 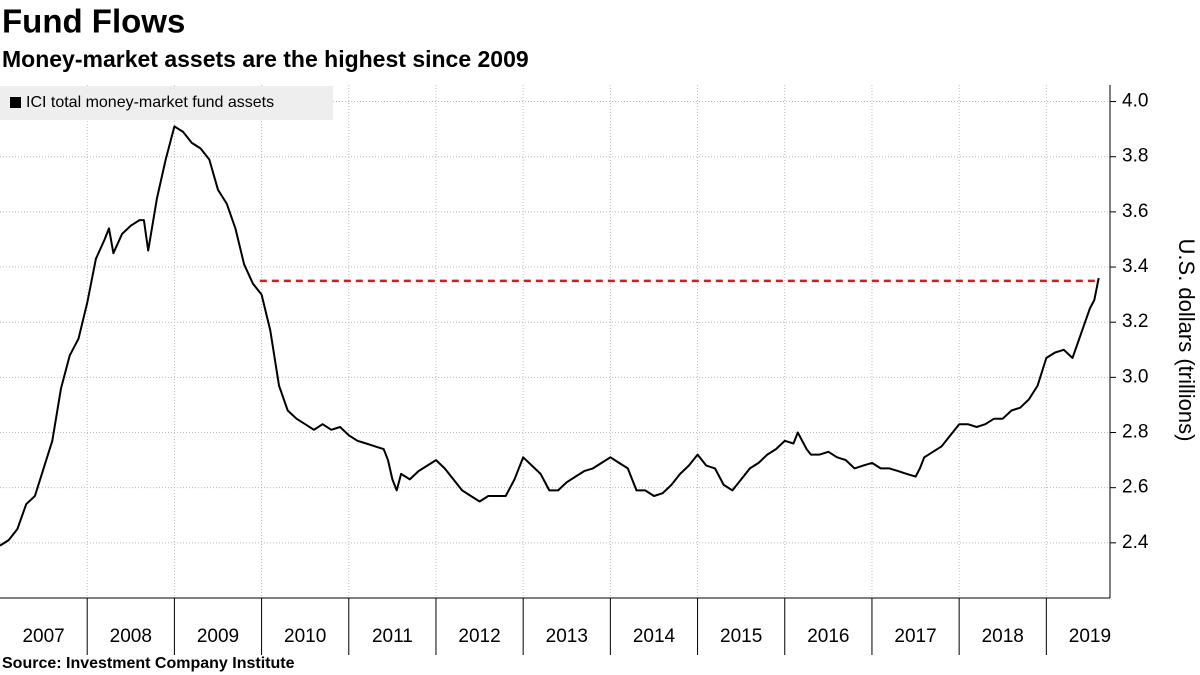 What do you see at coordinates (1135, 266) in the screenshot?
I see `y-tick-label: 3.4` at bounding box center [1135, 266].